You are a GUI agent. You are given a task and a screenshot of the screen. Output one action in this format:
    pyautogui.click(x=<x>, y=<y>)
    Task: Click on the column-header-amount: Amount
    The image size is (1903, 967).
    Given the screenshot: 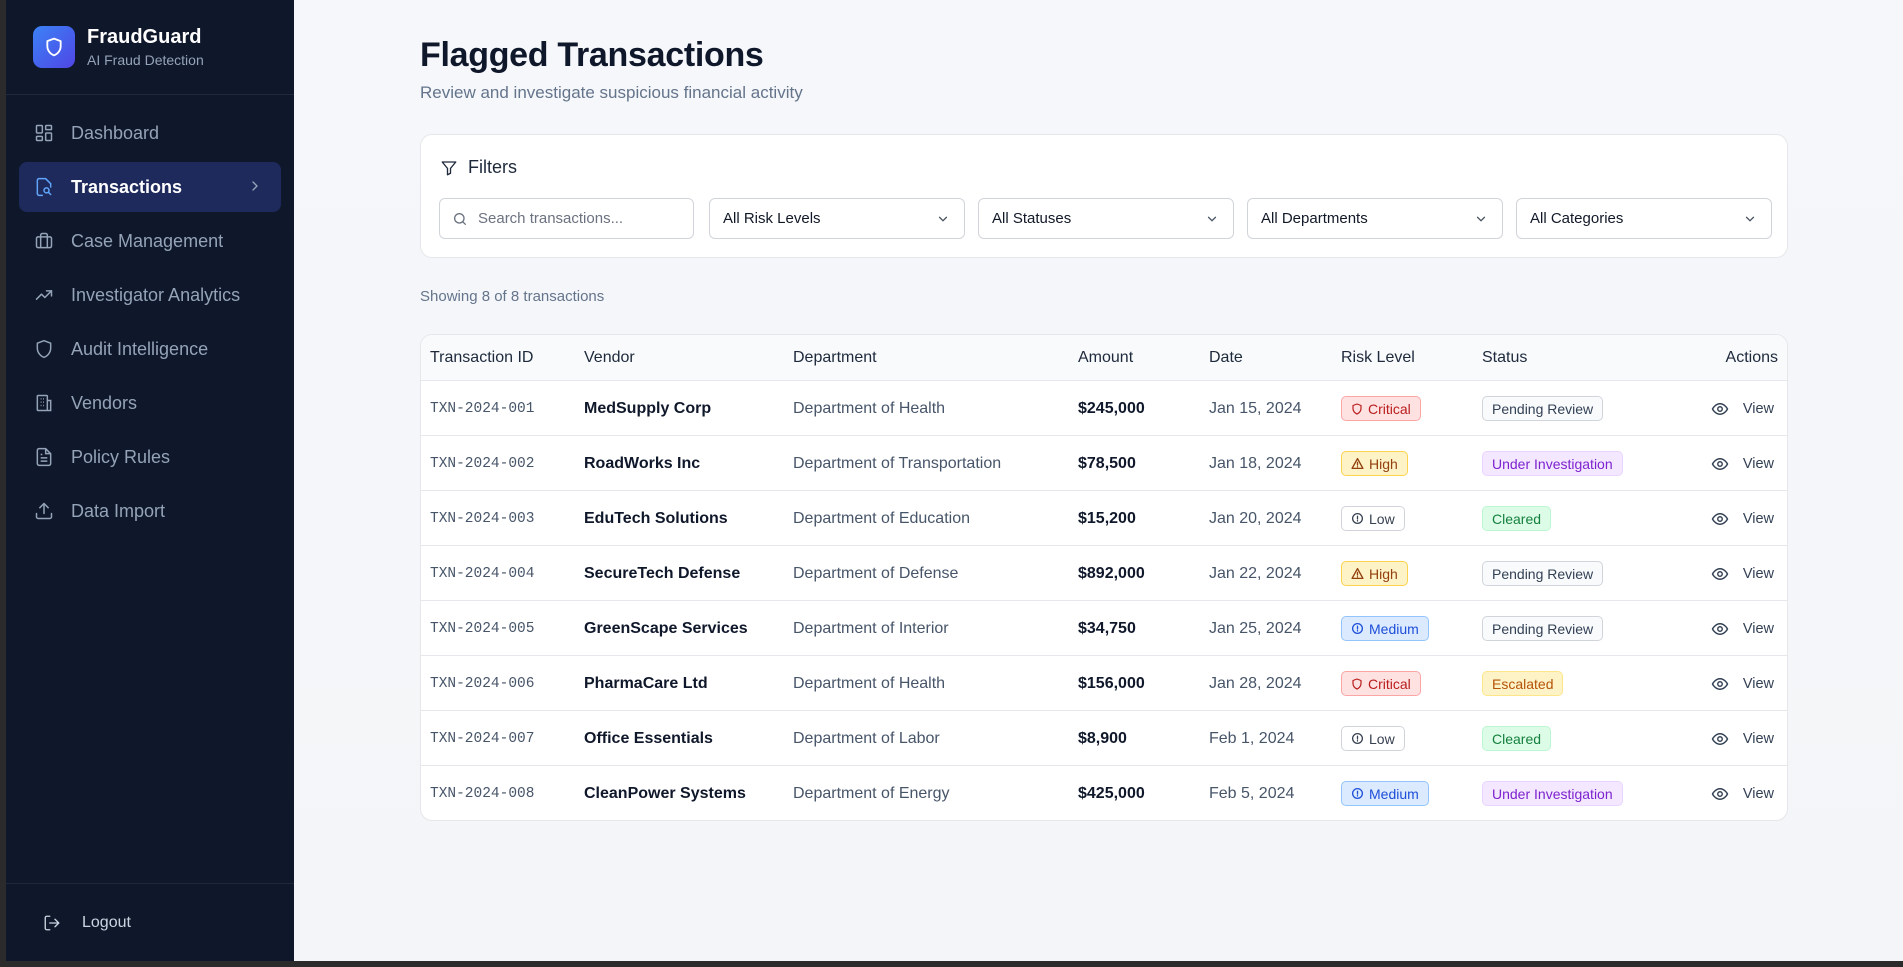 What is the action you would take?
    pyautogui.click(x=1106, y=357)
    